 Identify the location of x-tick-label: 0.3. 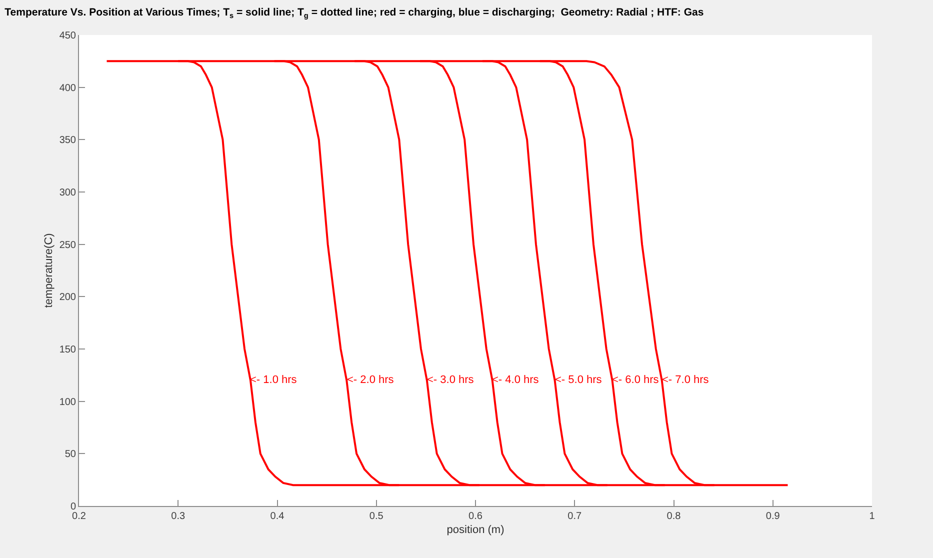
(178, 516).